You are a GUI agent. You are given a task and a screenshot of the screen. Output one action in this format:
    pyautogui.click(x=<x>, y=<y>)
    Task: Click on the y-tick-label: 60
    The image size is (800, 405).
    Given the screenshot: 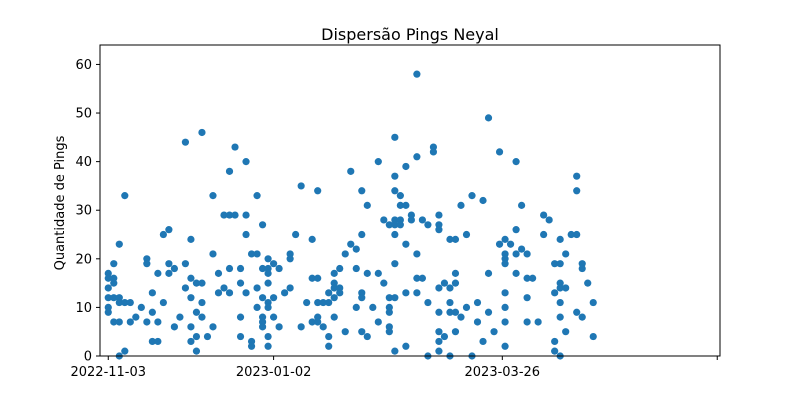 What is the action you would take?
    pyautogui.click(x=83, y=65)
    